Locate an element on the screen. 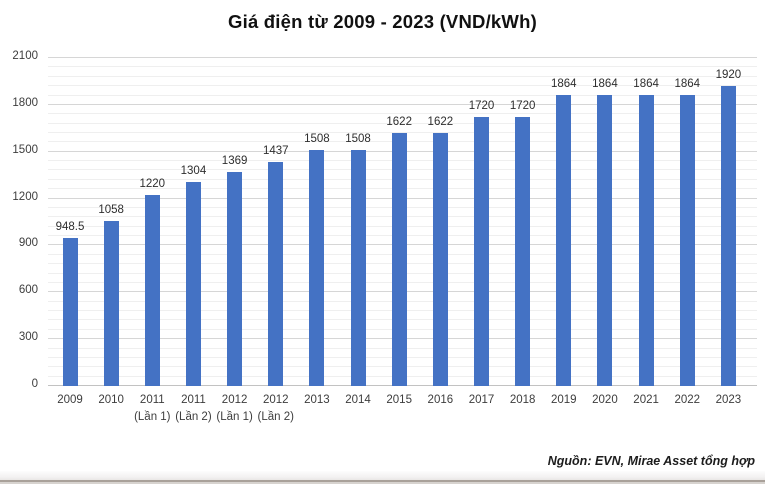  y-tick-label: 0 is located at coordinates (34, 384).